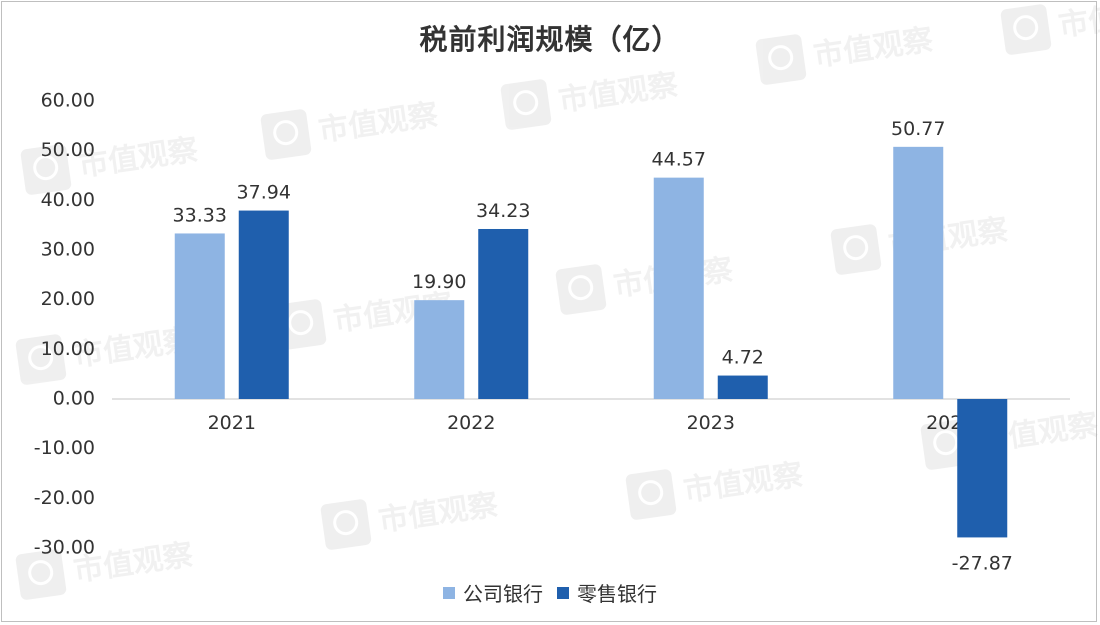 The width and height of the screenshot is (1100, 625). I want to click on y-tick-label: -30.00, so click(64, 548).